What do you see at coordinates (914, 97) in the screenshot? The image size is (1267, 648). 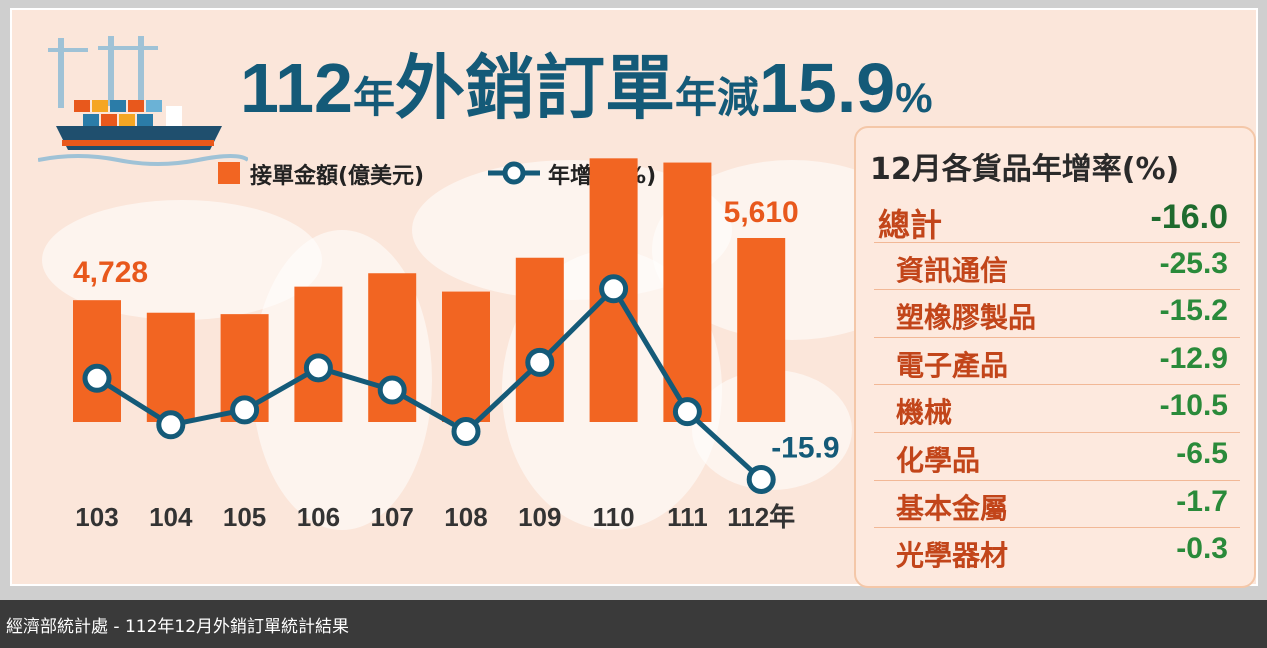 I see `headline-percent: %` at bounding box center [914, 97].